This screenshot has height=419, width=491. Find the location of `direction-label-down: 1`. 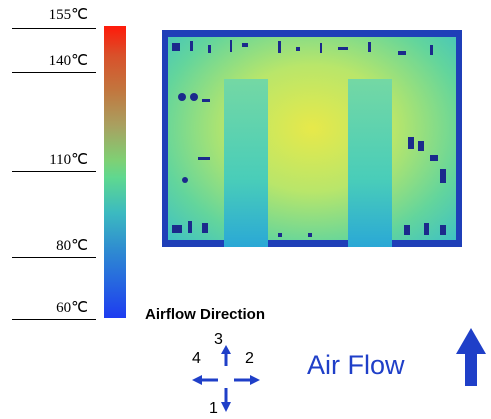

direction-label-down: 1 is located at coordinates (213, 408).